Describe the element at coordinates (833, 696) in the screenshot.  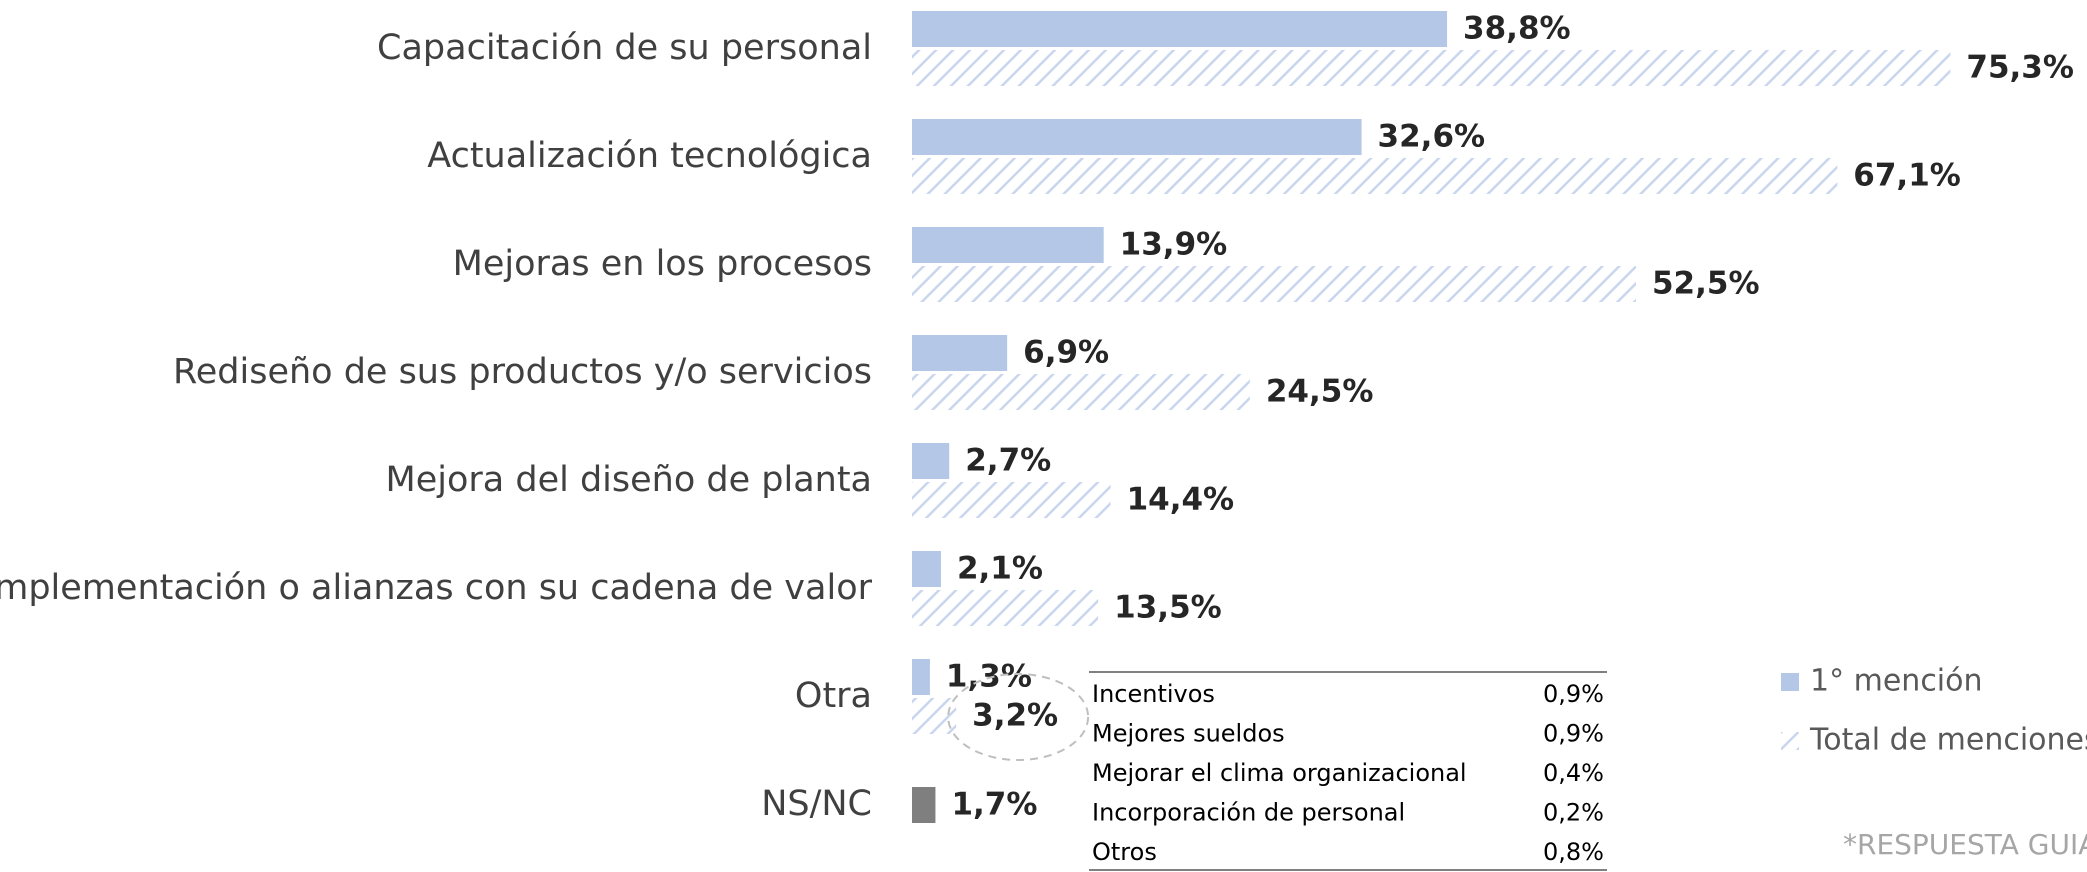
I see `category-label: Otra` at that location.